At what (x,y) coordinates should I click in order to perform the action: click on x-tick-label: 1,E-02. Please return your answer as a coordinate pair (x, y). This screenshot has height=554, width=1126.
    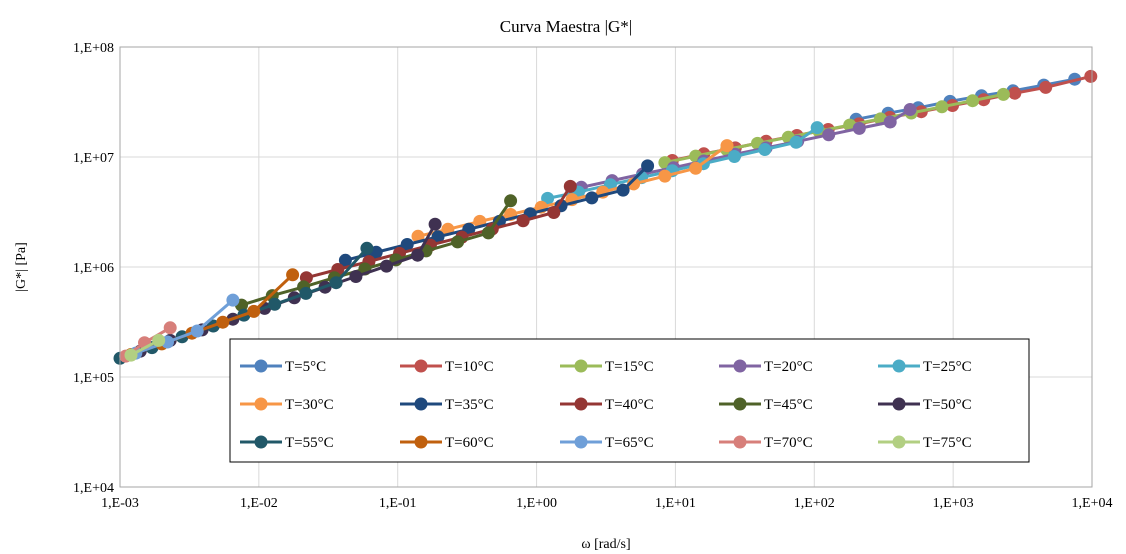
    Looking at the image, I should click on (259, 503).